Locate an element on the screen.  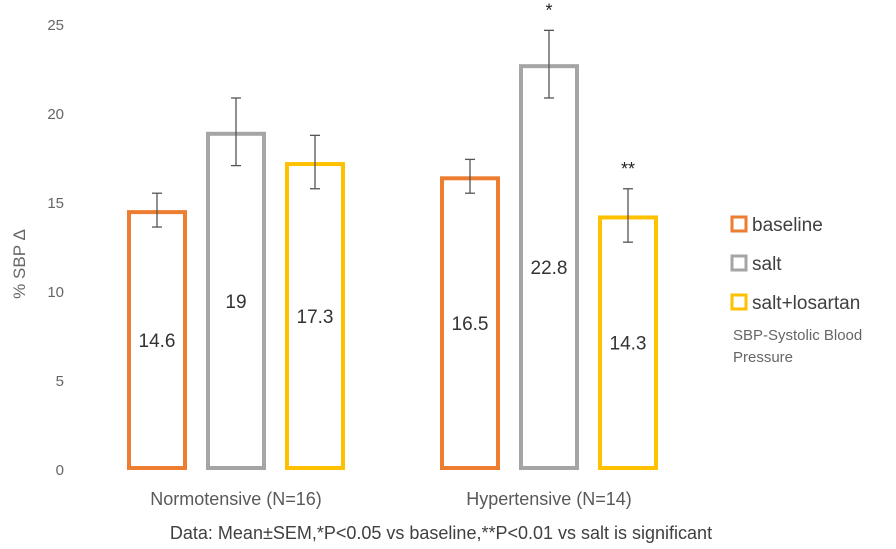
legend-note-line-2: Pressure is located at coordinates (763, 357).